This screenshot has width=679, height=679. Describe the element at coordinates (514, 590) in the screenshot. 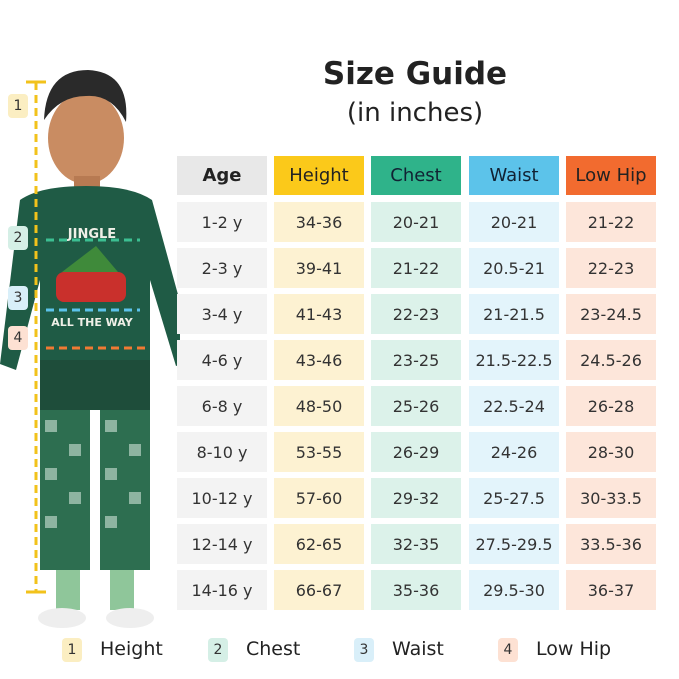

I see `table-cell: 29.5-30` at that location.